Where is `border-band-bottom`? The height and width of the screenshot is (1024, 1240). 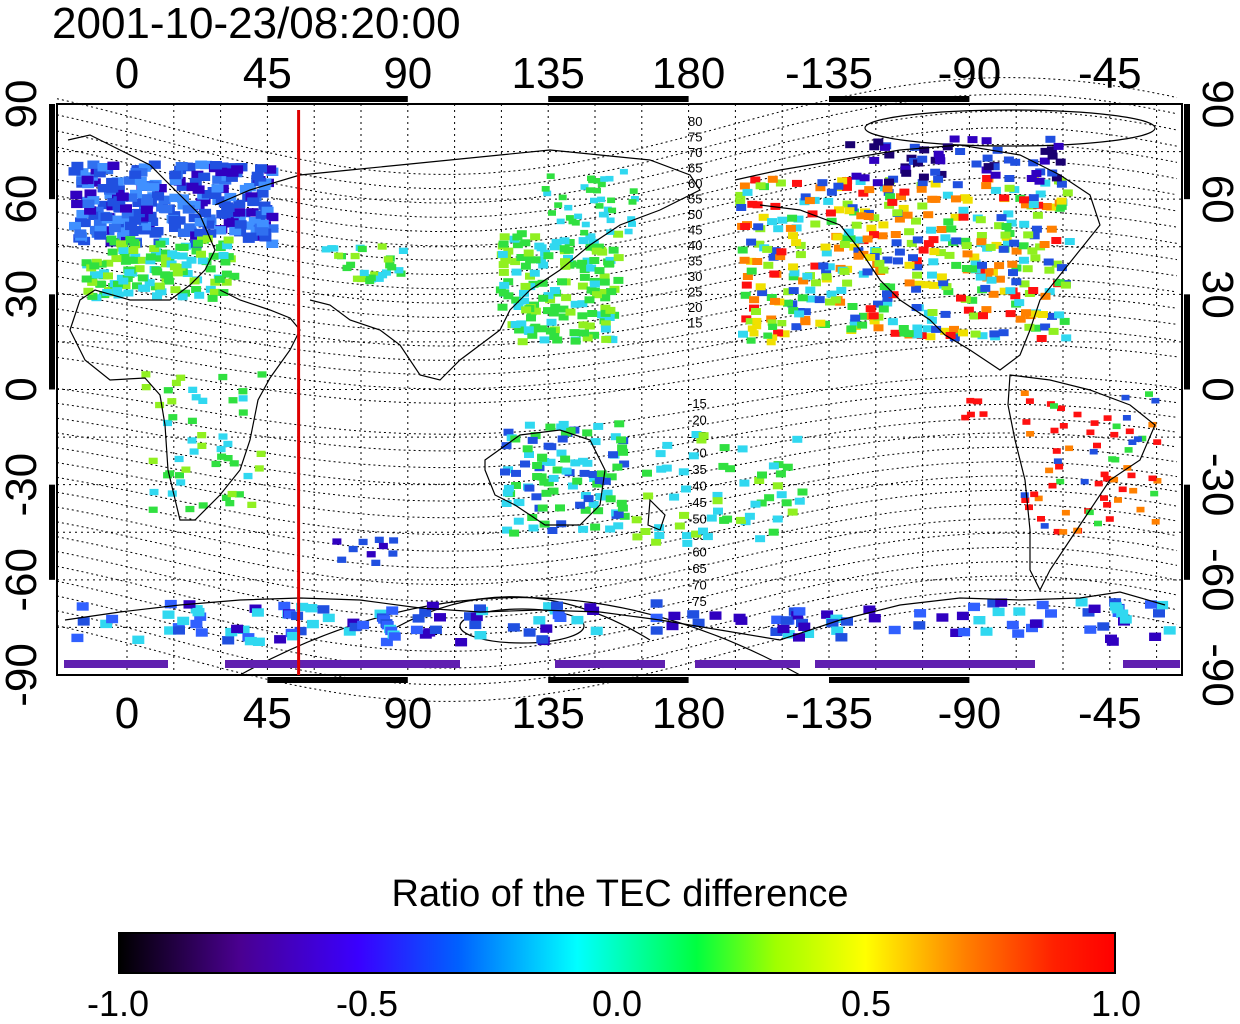
border-band-bottom is located at coordinates (337, 680).